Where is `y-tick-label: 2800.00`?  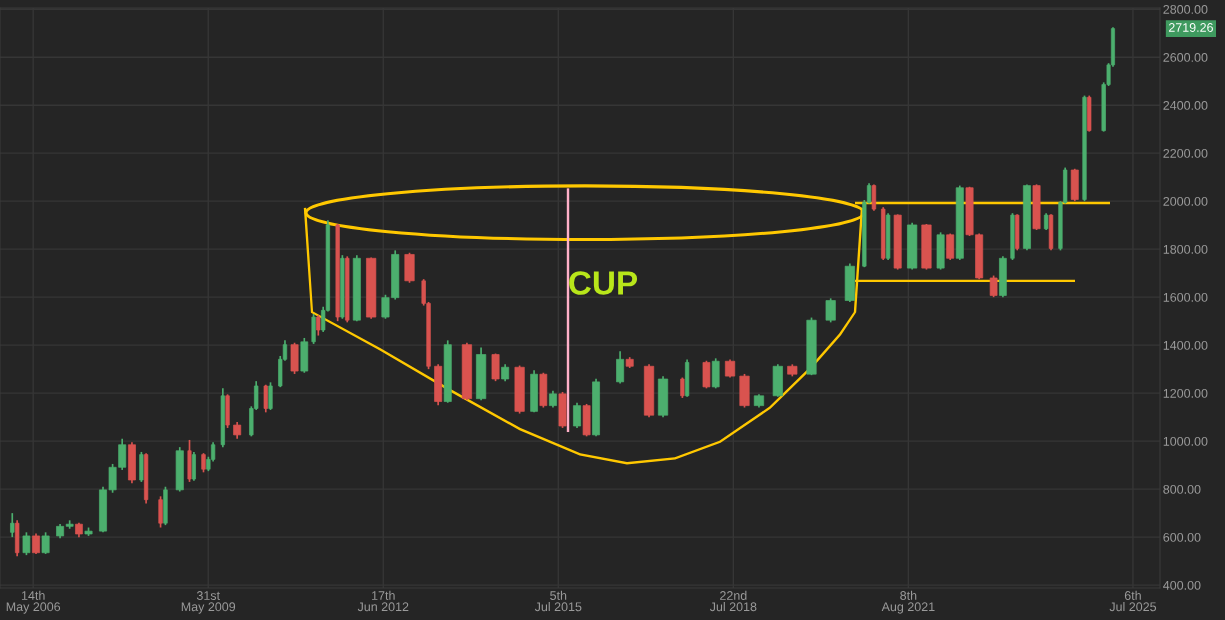
y-tick-label: 2800.00 is located at coordinates (1185, 9).